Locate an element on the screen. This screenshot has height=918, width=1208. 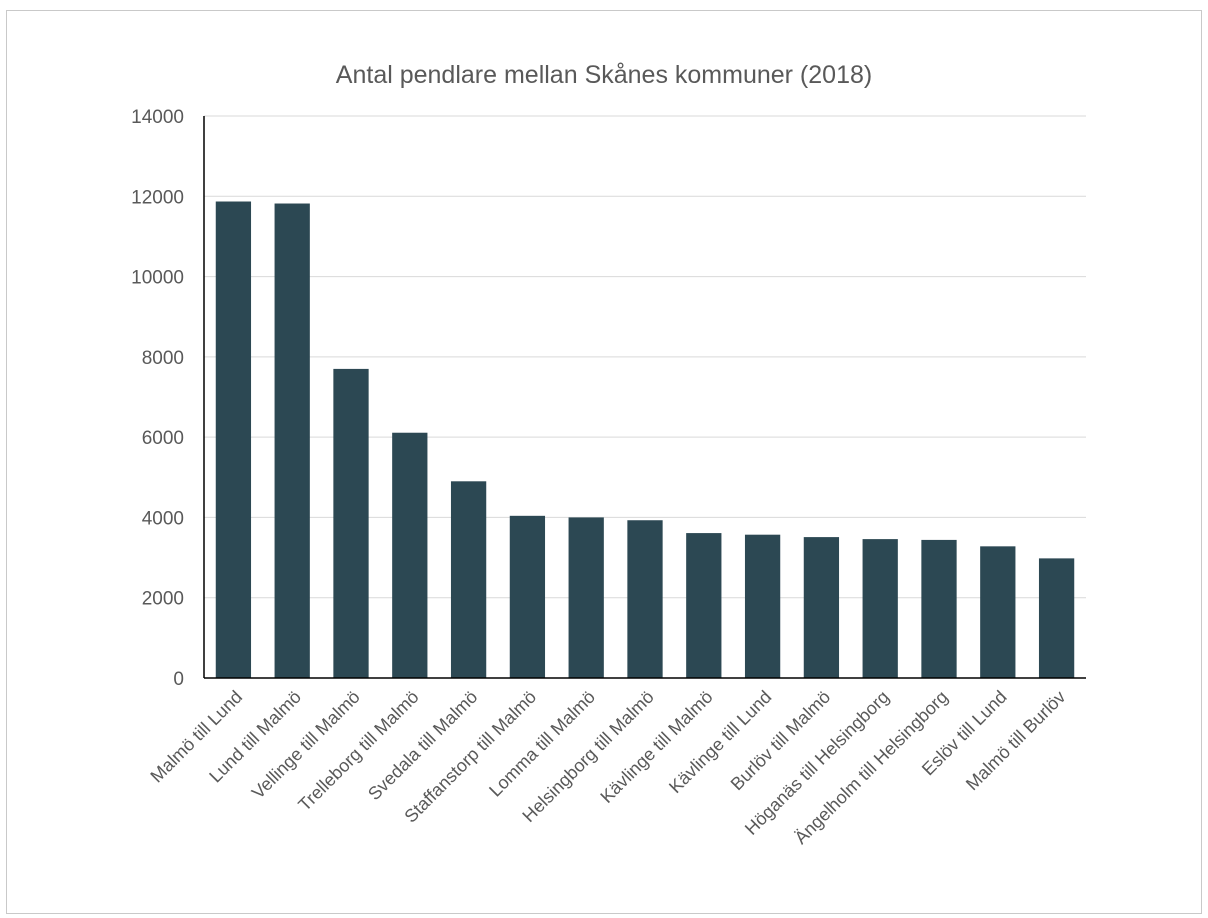
y-tick-label: 4000 is located at coordinates (163, 518).